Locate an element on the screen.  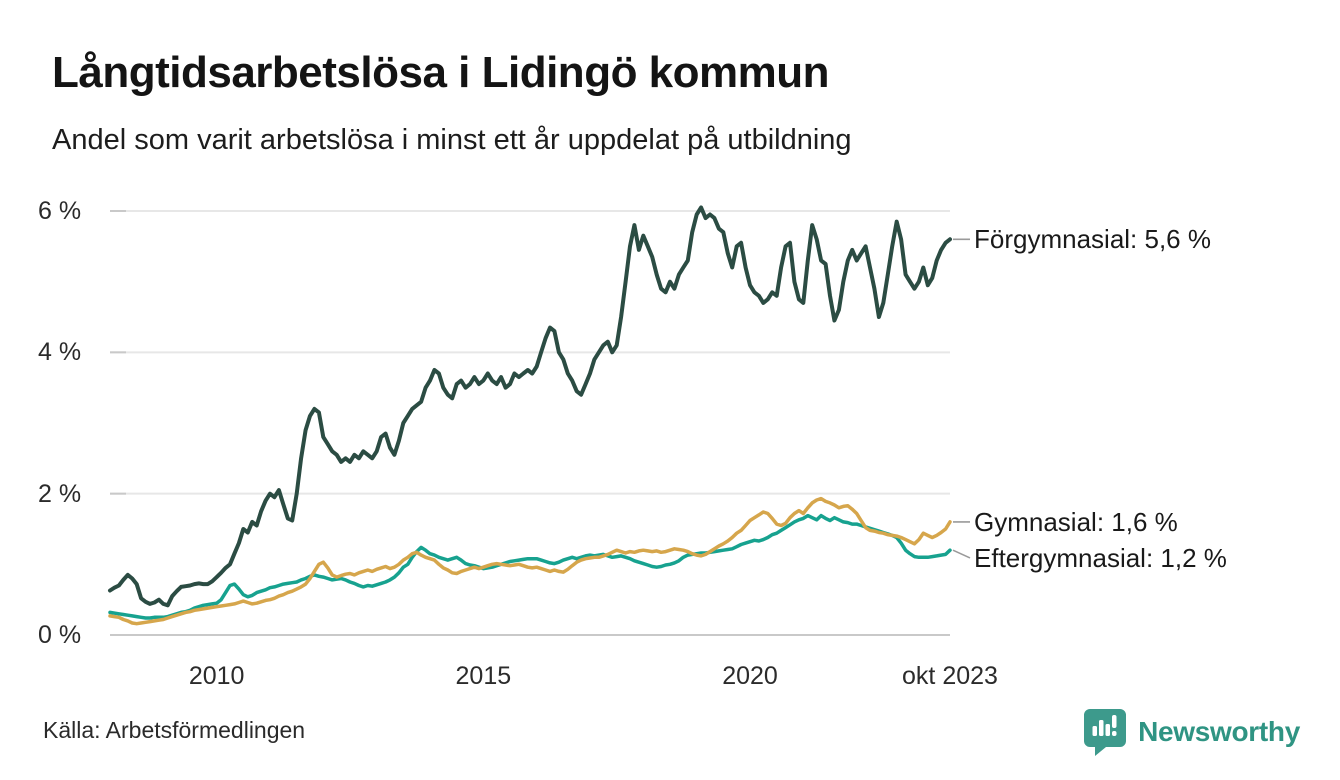
speech-bubble-shape is located at coordinates (1105, 732).